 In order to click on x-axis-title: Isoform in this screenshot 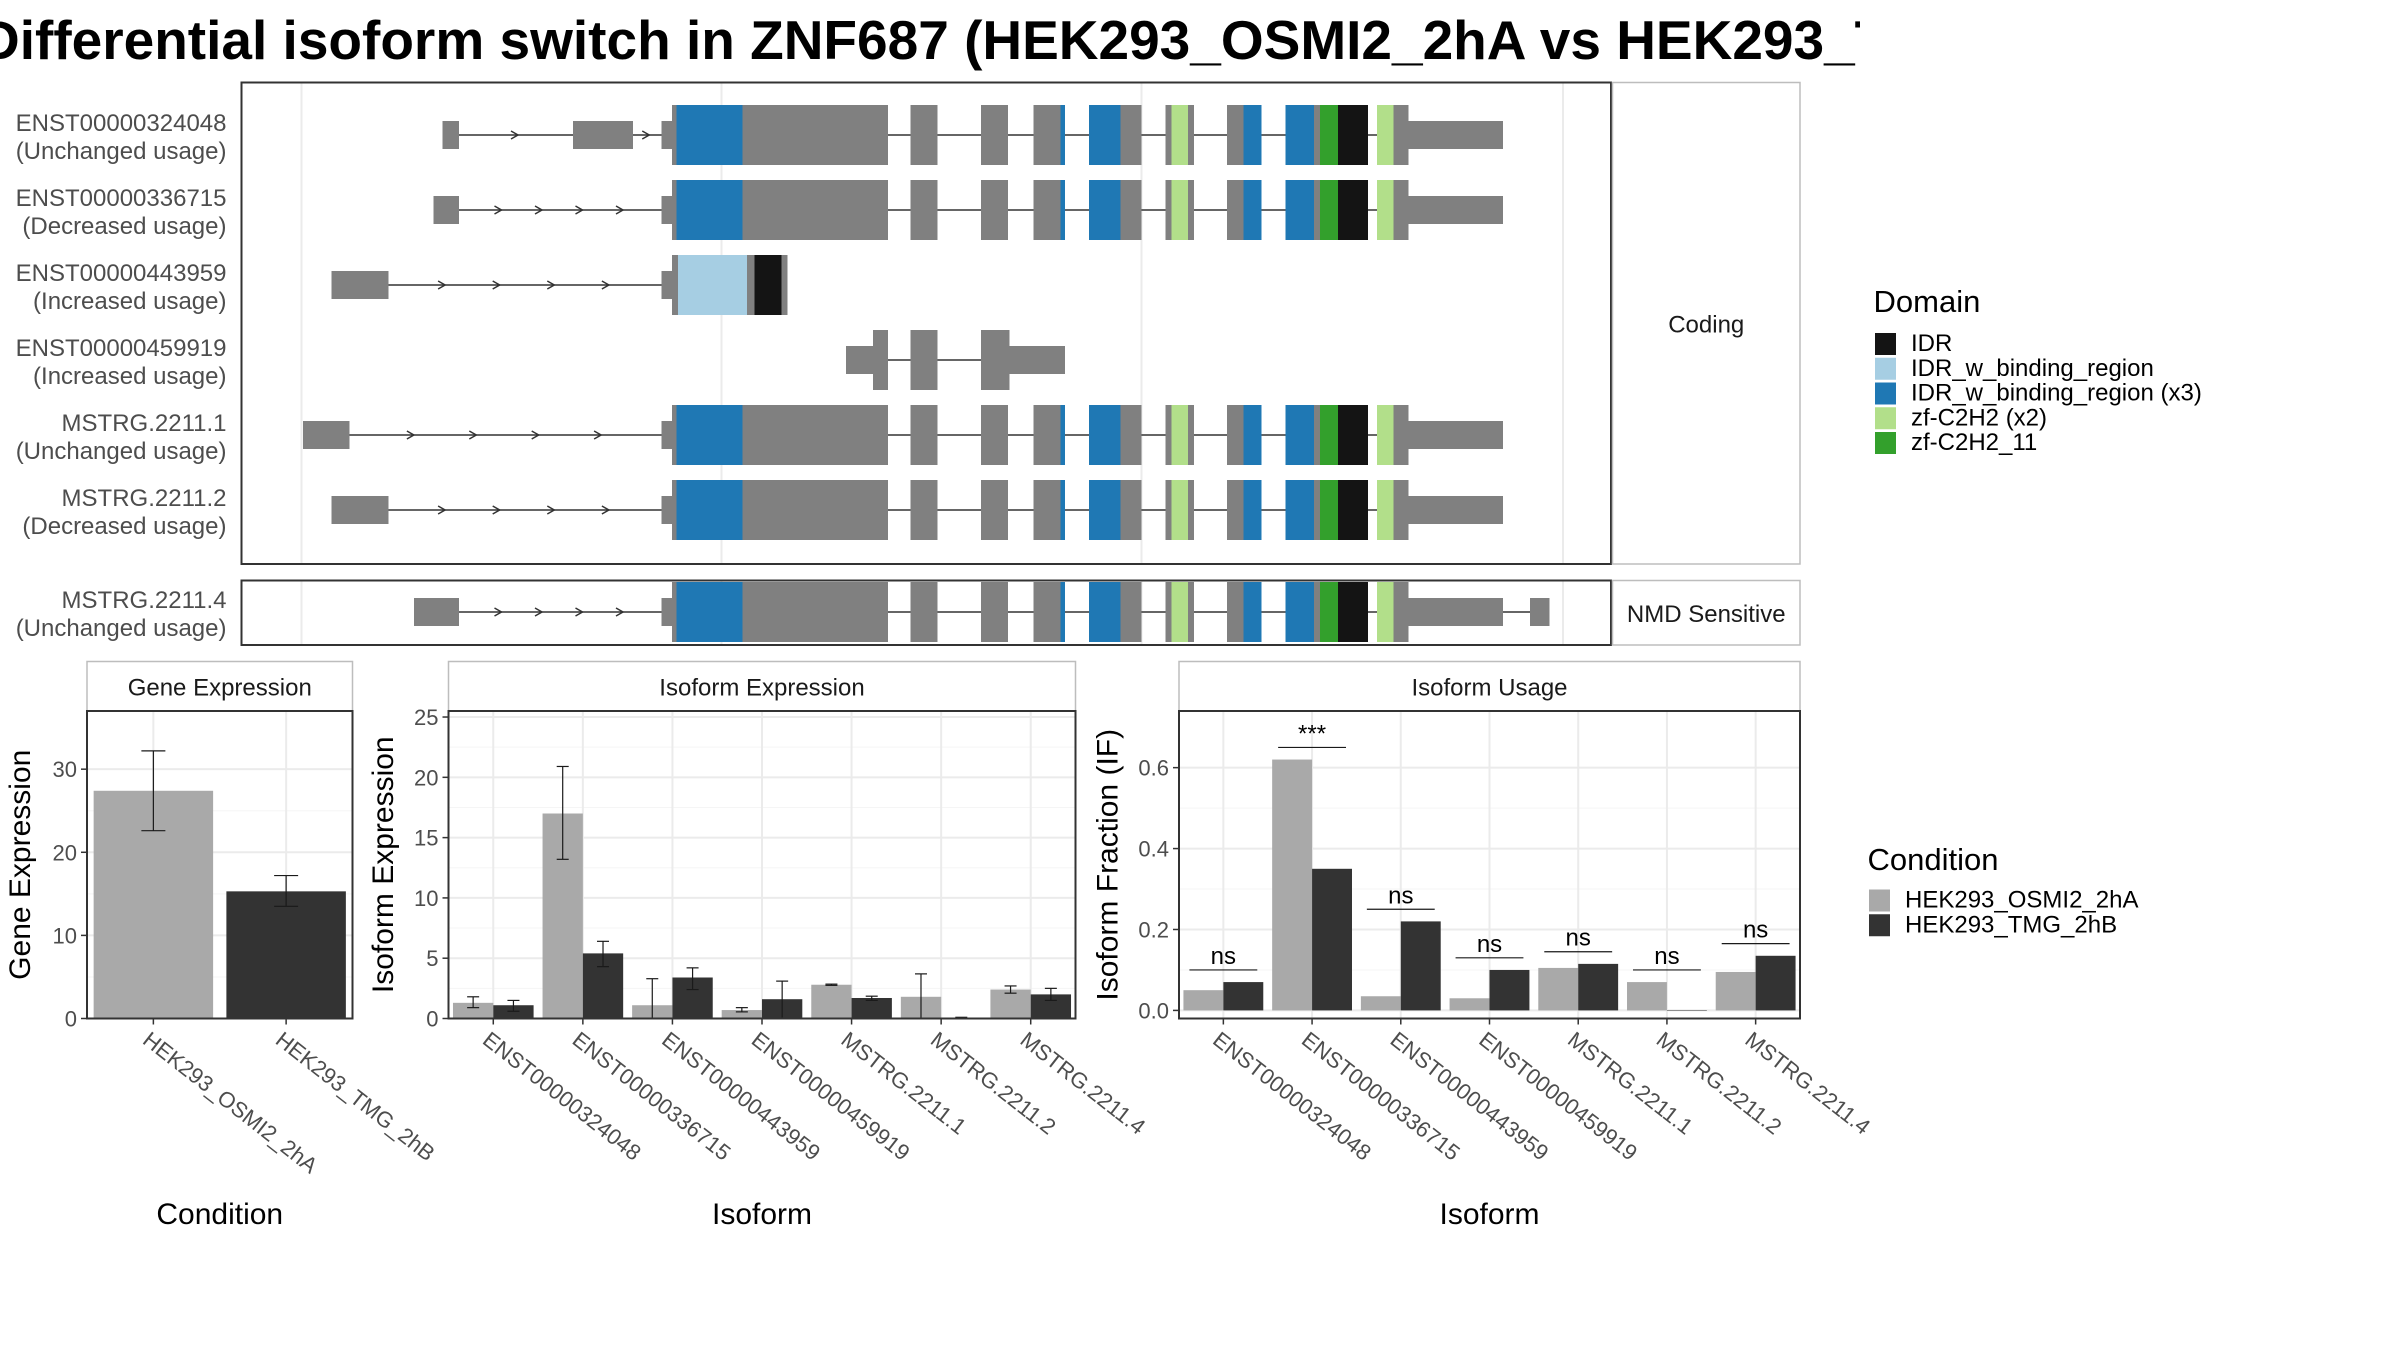, I will do `click(762, 1214)`.